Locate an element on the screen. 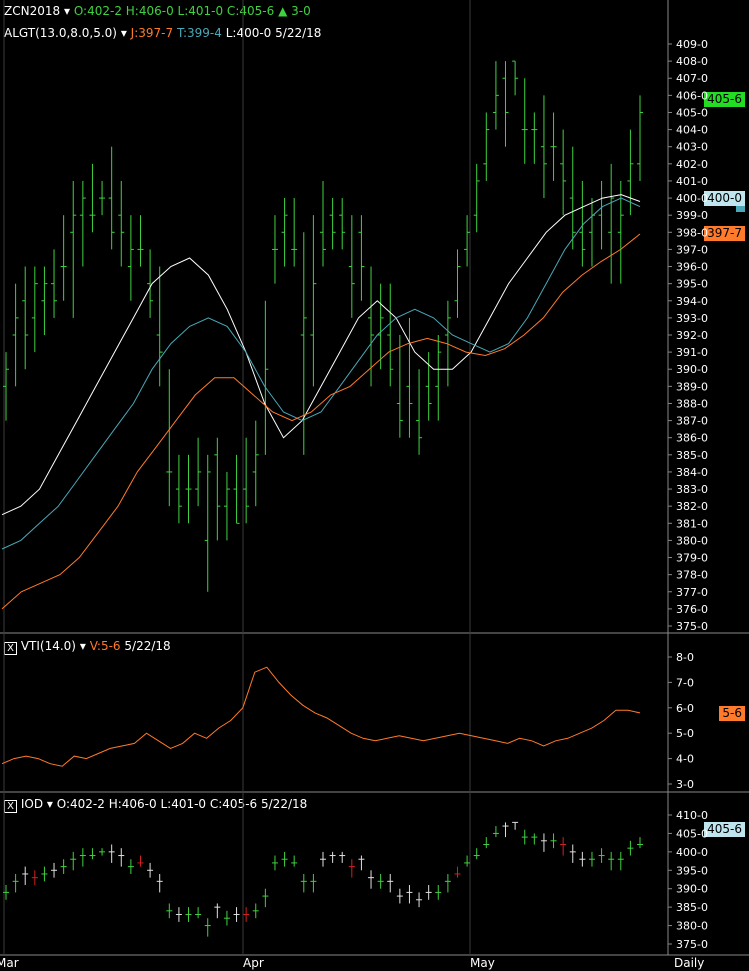 The height and width of the screenshot is (971, 749). y-tick-label: 384-0 is located at coordinates (692, 472).